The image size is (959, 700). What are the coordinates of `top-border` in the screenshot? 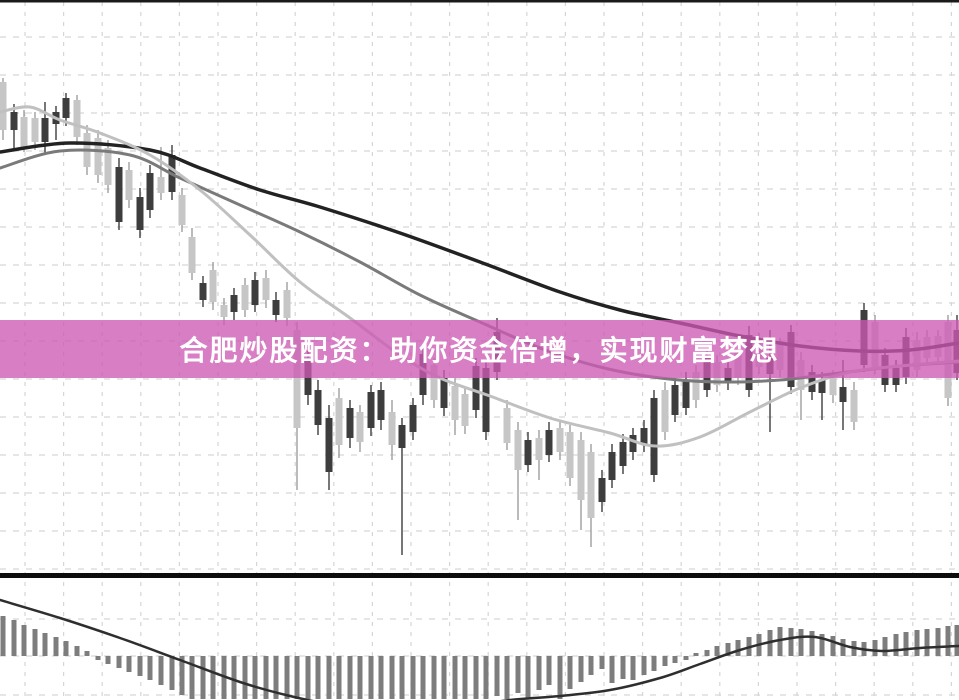 It's located at (479, 1).